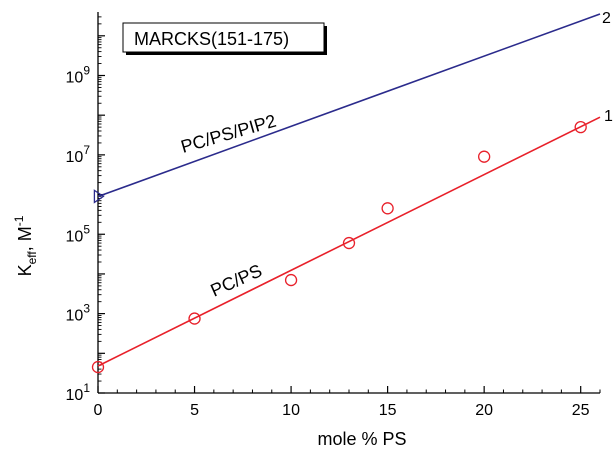 Image resolution: width=615 pixels, height=453 pixels. What do you see at coordinates (194, 410) in the screenshot?
I see `x-tick-label: 5` at bounding box center [194, 410].